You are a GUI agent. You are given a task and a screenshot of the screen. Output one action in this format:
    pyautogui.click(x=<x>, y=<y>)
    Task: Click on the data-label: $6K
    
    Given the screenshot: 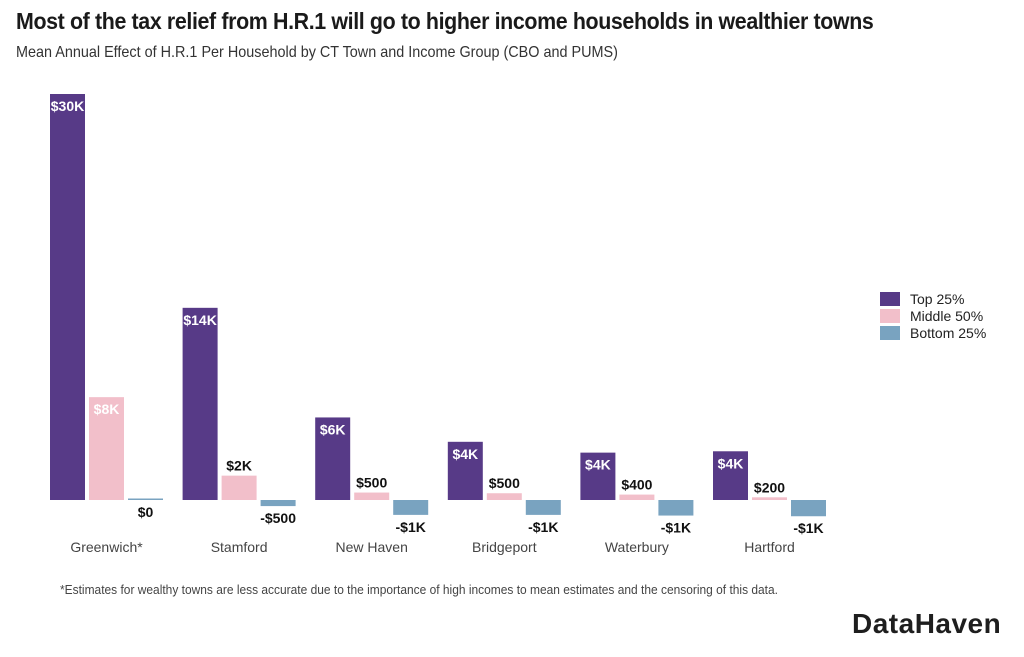 What is the action you would take?
    pyautogui.click(x=333, y=429)
    